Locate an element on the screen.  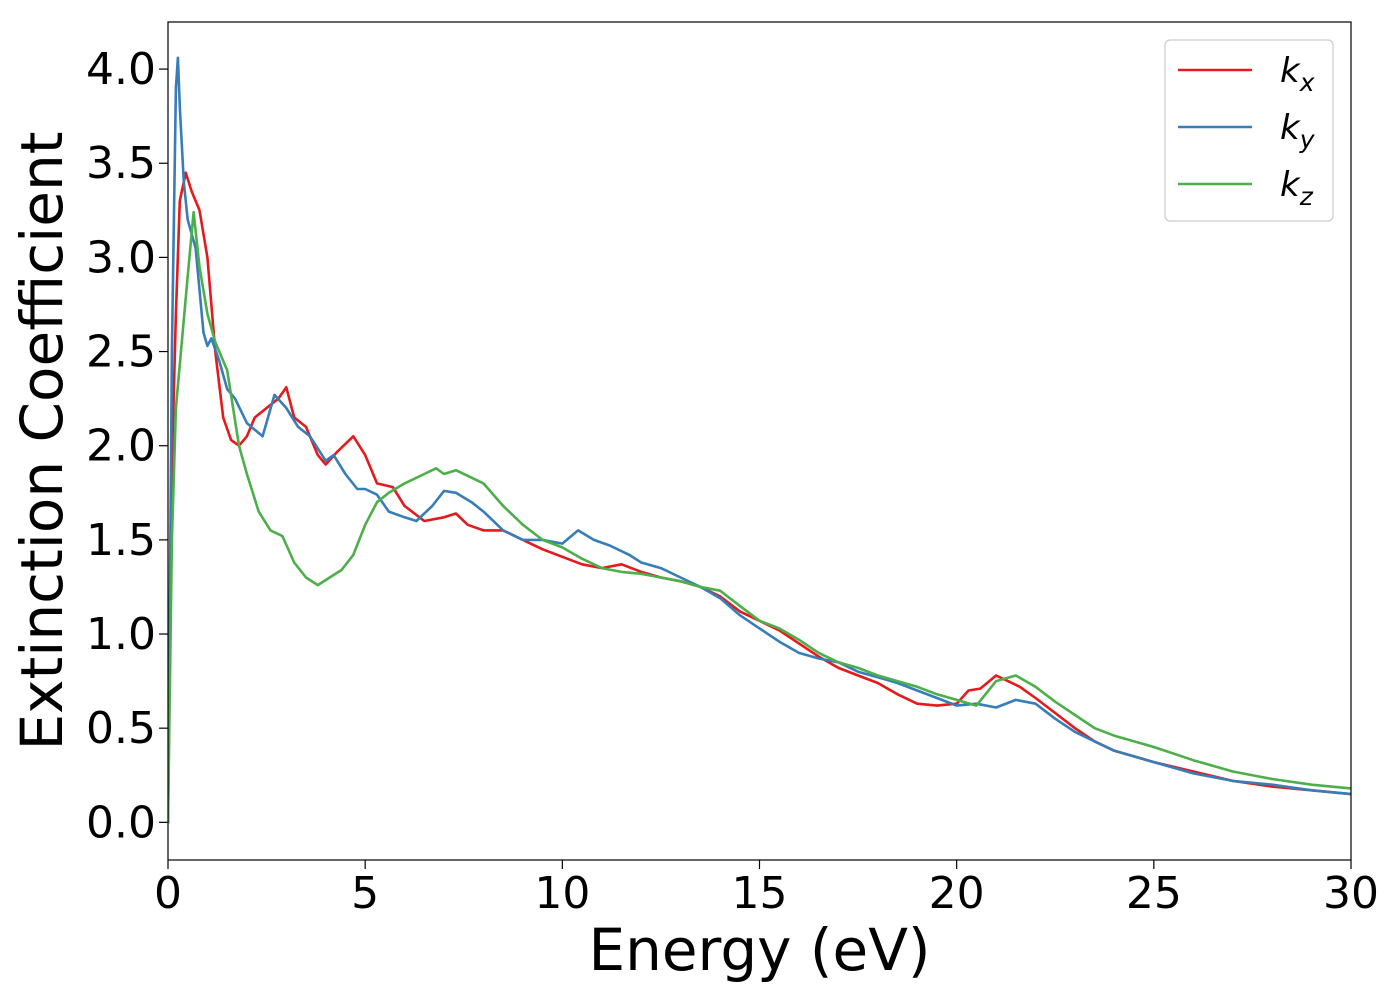
x-axis-label: Energy (eV) is located at coordinates (759, 950).